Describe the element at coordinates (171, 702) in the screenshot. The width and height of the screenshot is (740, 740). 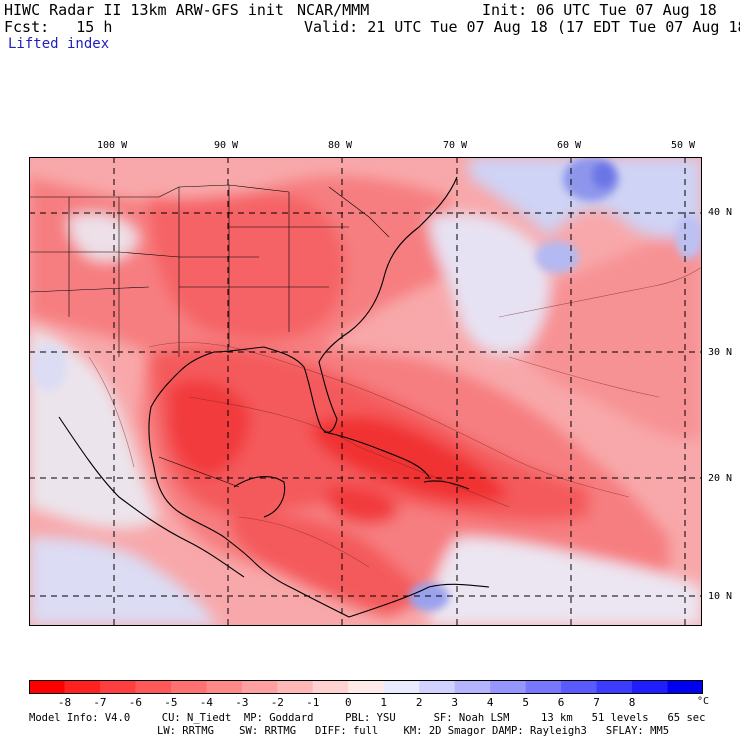
I see `colorbar-tick-label: -5` at that location.